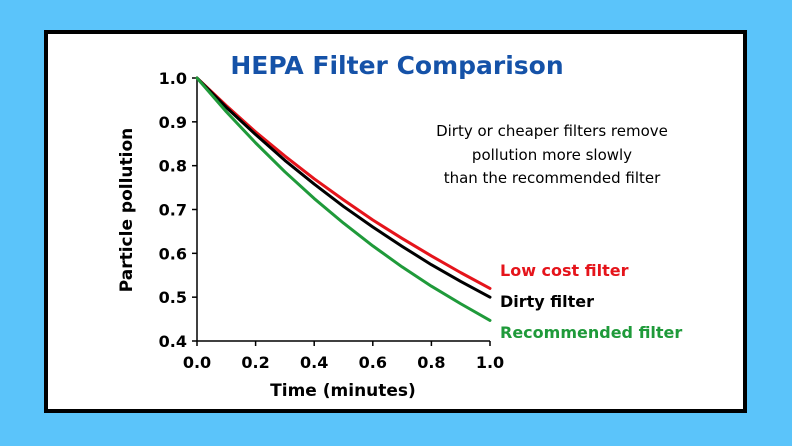 The height and width of the screenshot is (446, 792). I want to click on x-tick-label: 0.6, so click(373, 362).